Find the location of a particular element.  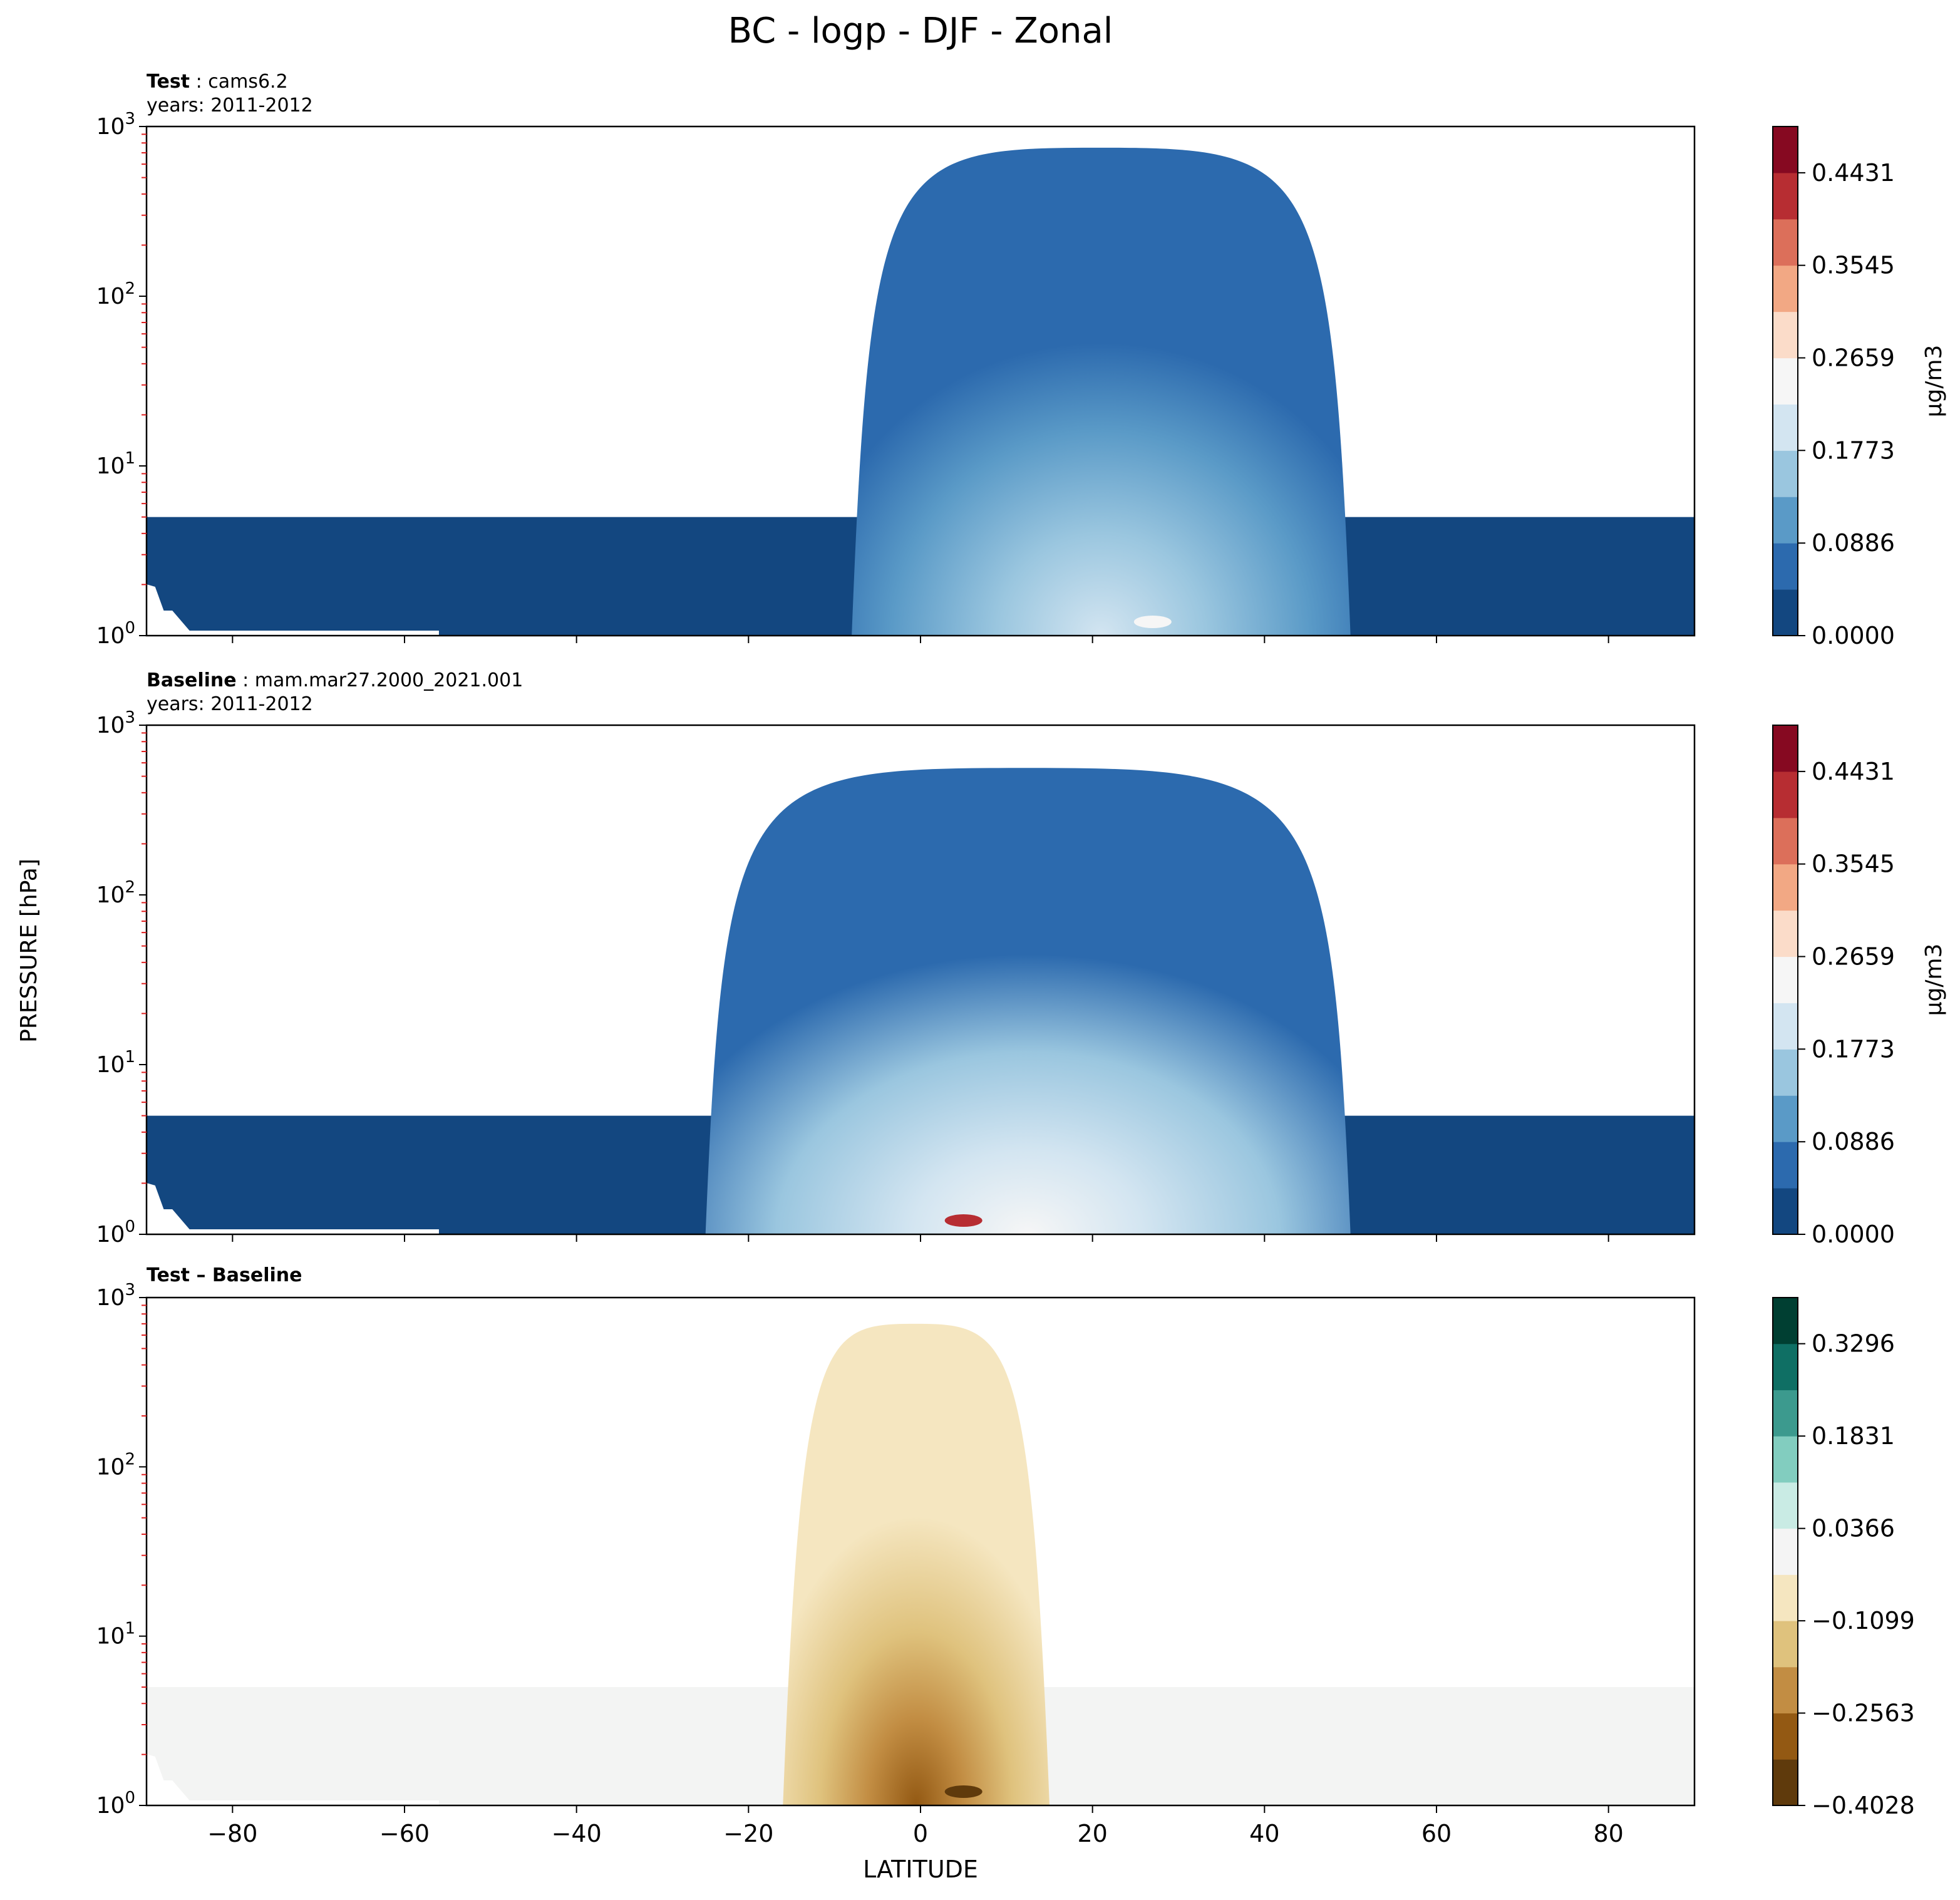

panel-title: Test : cams6.2 is located at coordinates (218, 82).